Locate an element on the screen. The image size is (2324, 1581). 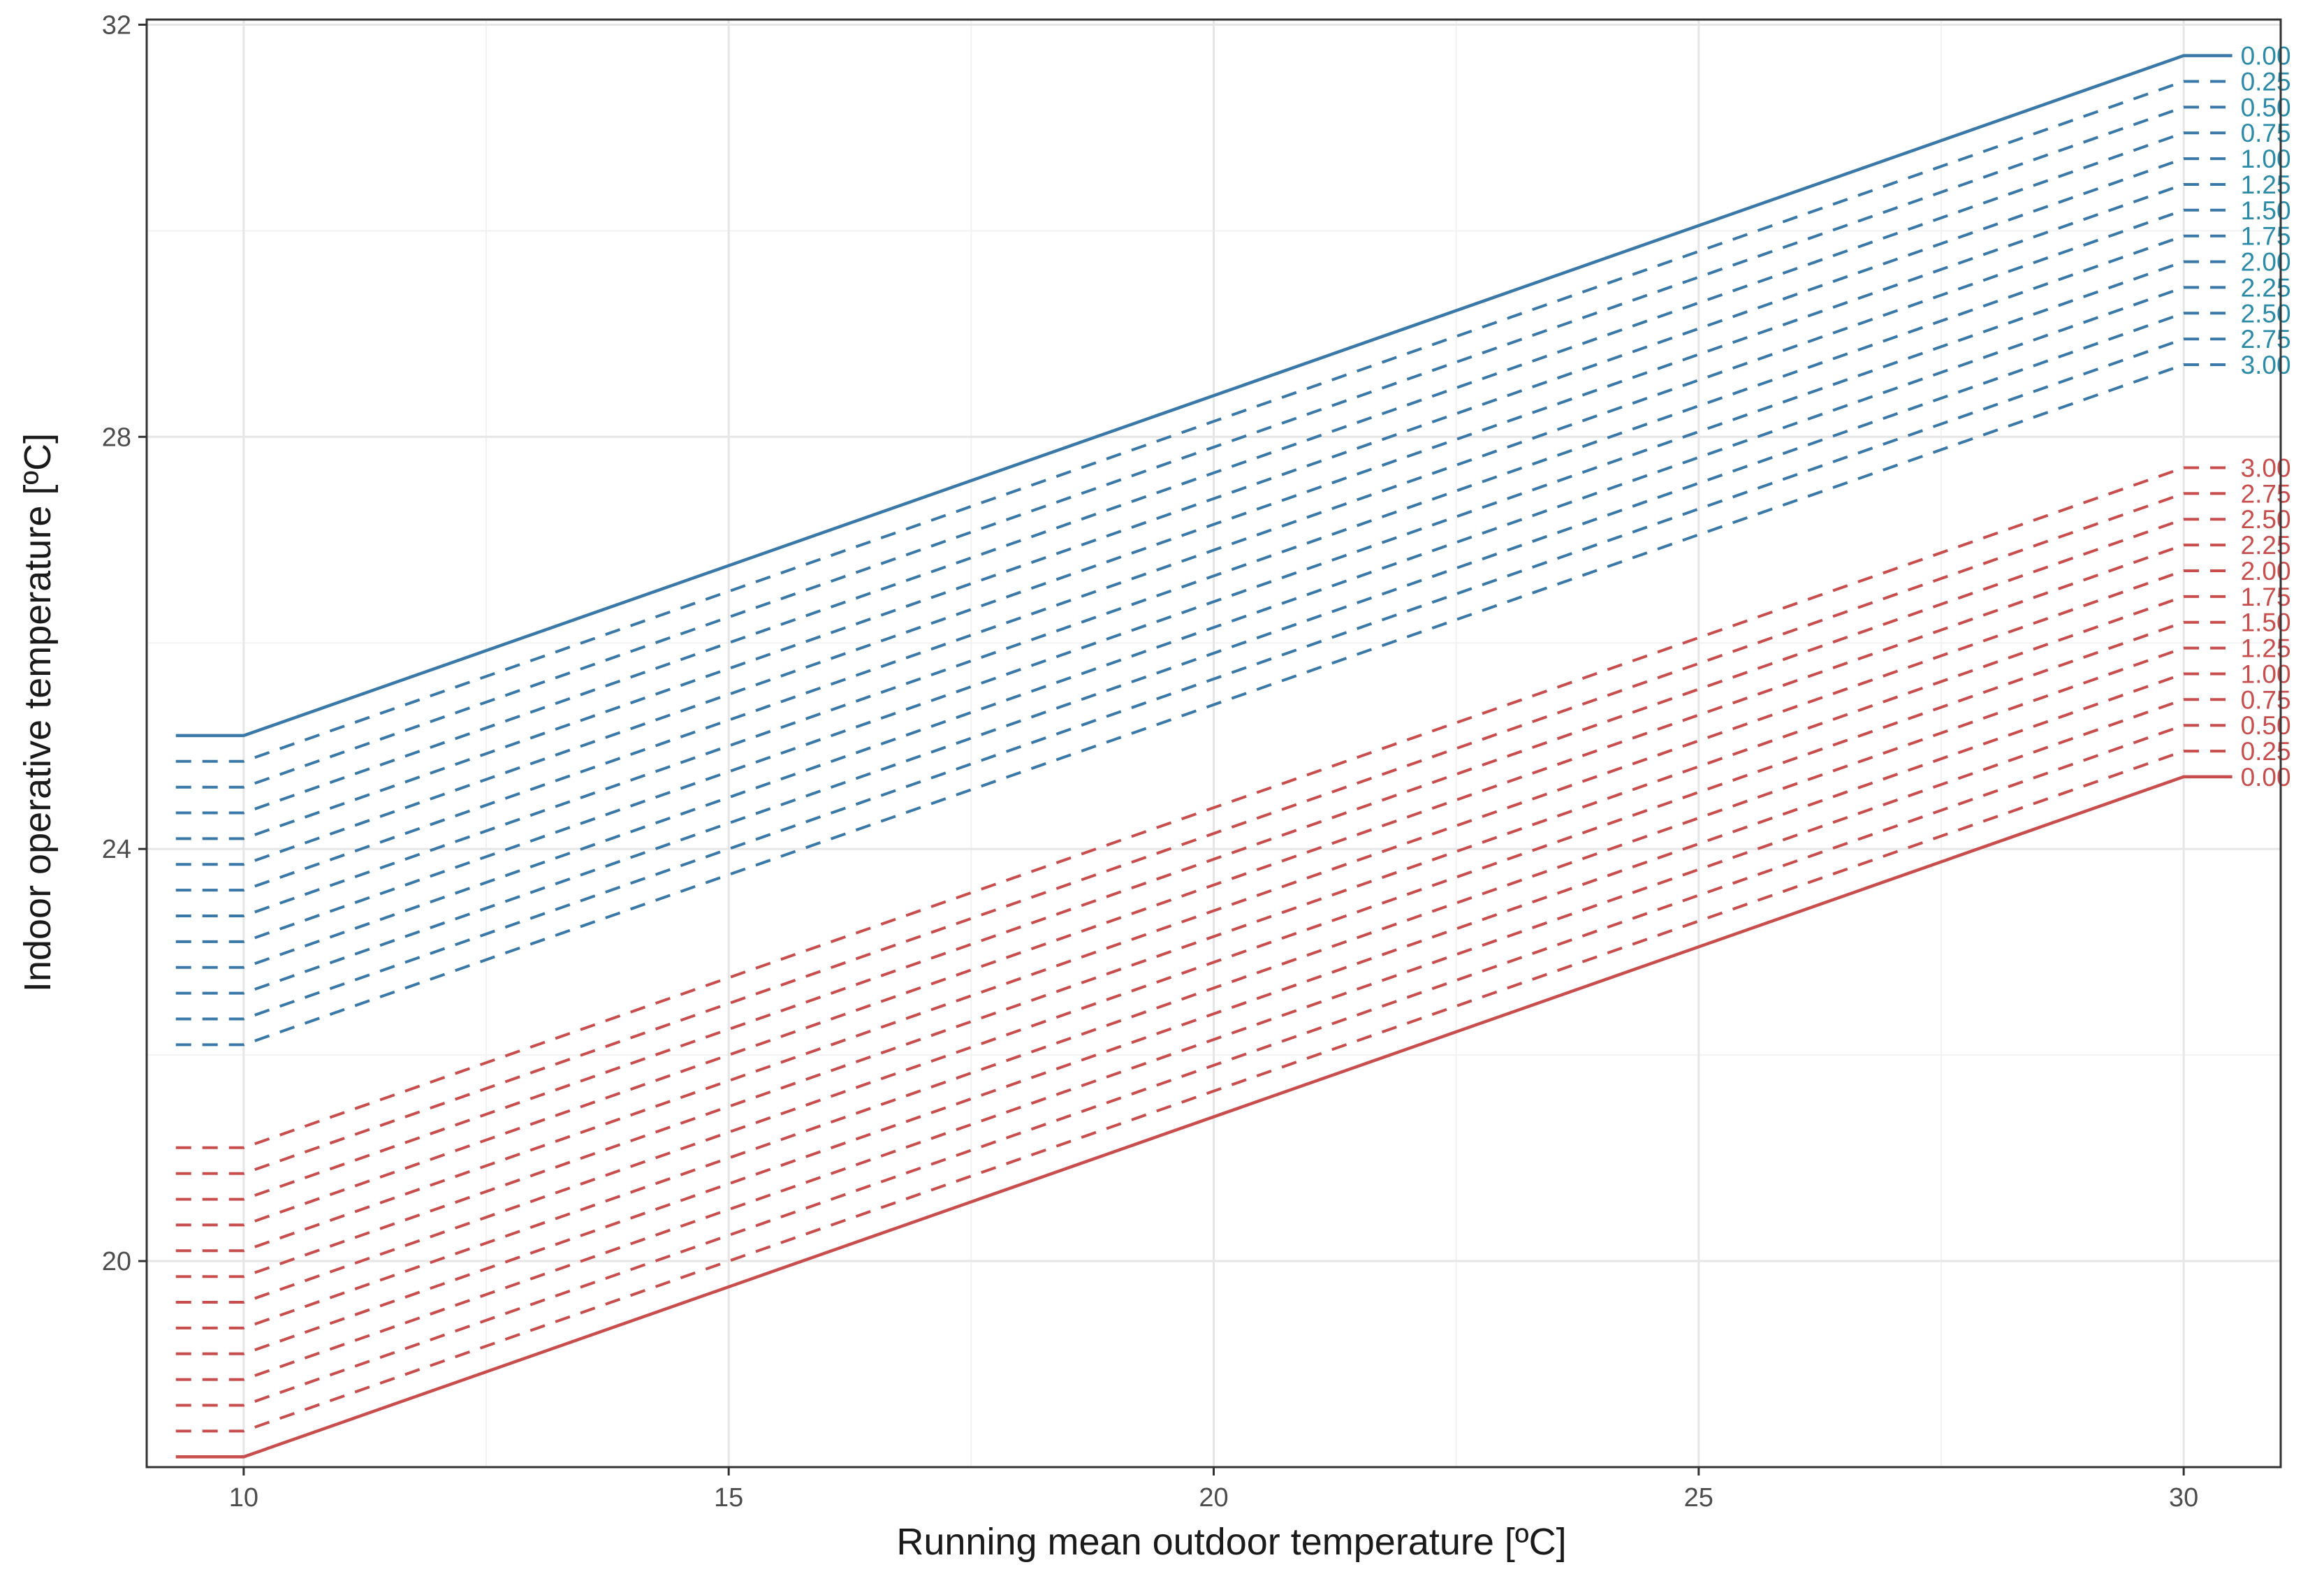
x-tick-label: 20 is located at coordinates (1213, 1498).